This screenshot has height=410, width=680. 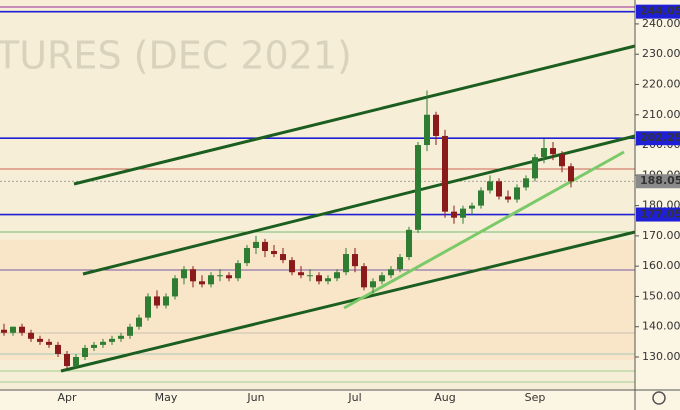 I want to click on y-tick-label: 170.00, so click(x=661, y=235).